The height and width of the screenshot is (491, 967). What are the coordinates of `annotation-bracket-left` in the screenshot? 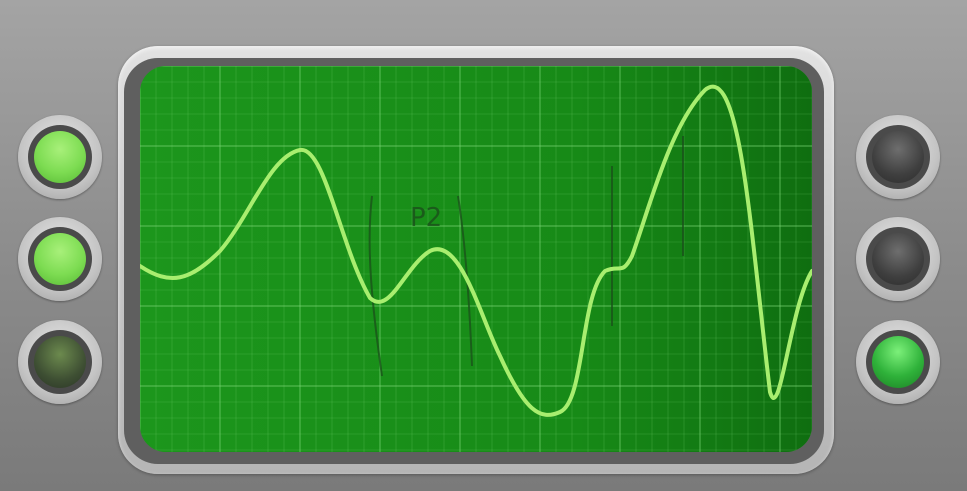 It's located at (375, 286).